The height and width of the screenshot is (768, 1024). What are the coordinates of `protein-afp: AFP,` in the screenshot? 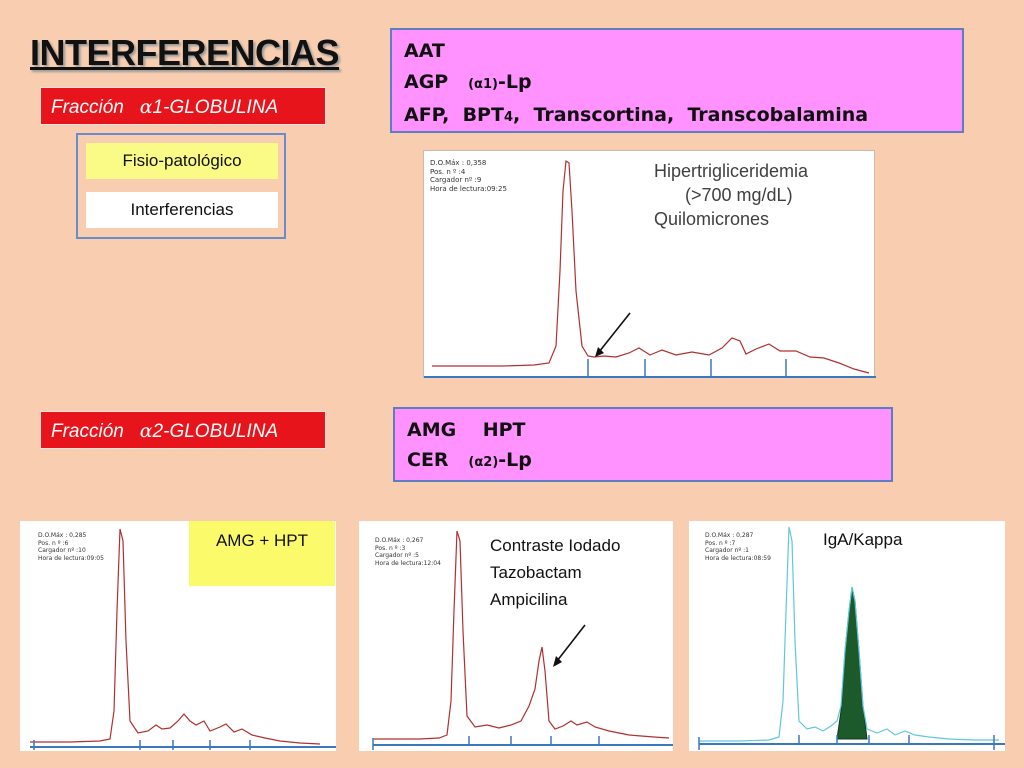 It's located at (427, 115).